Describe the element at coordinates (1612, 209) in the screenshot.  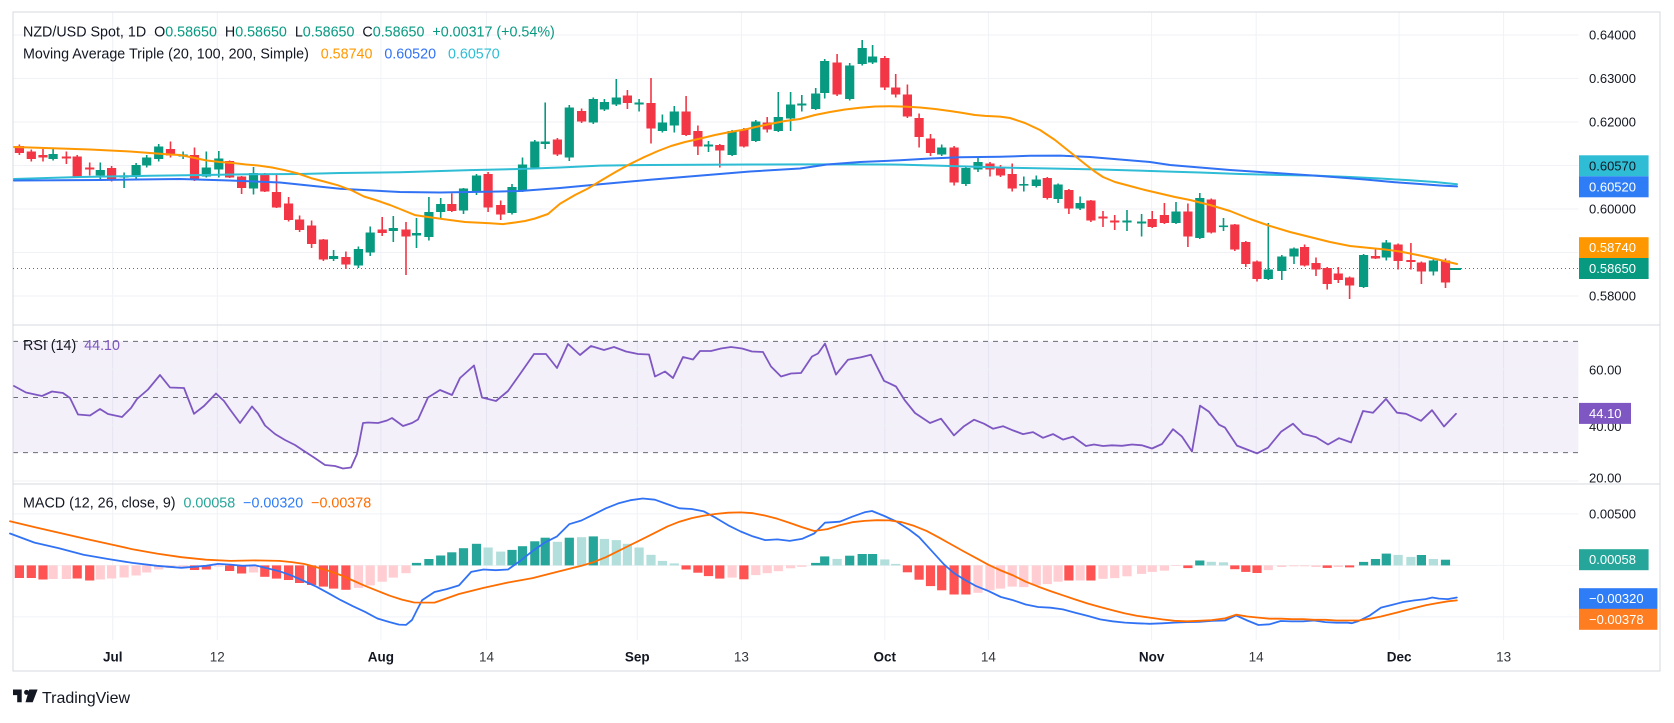
I see `svg-text: 0.60000` at that location.